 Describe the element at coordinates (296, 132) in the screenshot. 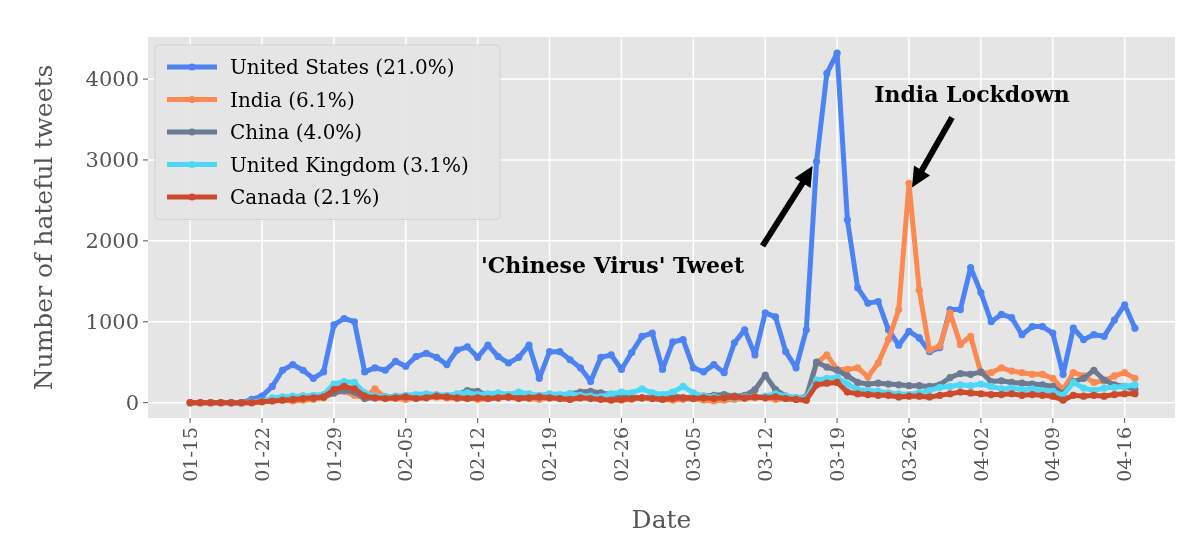

I see `legend-label: China (4.0%)` at that location.